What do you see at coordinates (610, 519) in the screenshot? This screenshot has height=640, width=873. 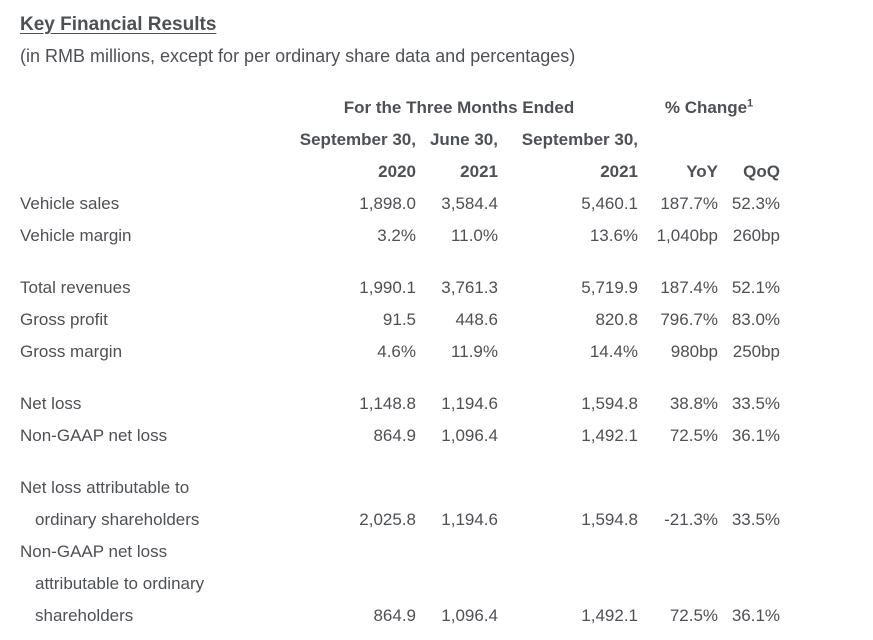 I see `cell-value: 1,594.8` at bounding box center [610, 519].